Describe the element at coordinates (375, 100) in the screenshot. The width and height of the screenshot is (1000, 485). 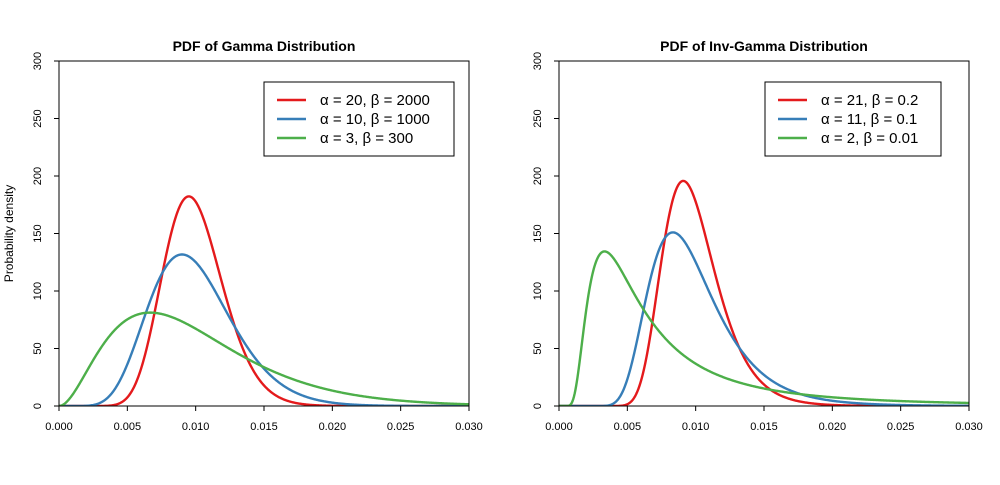
I see `legend-label-1: α = 20, β = 2000` at that location.